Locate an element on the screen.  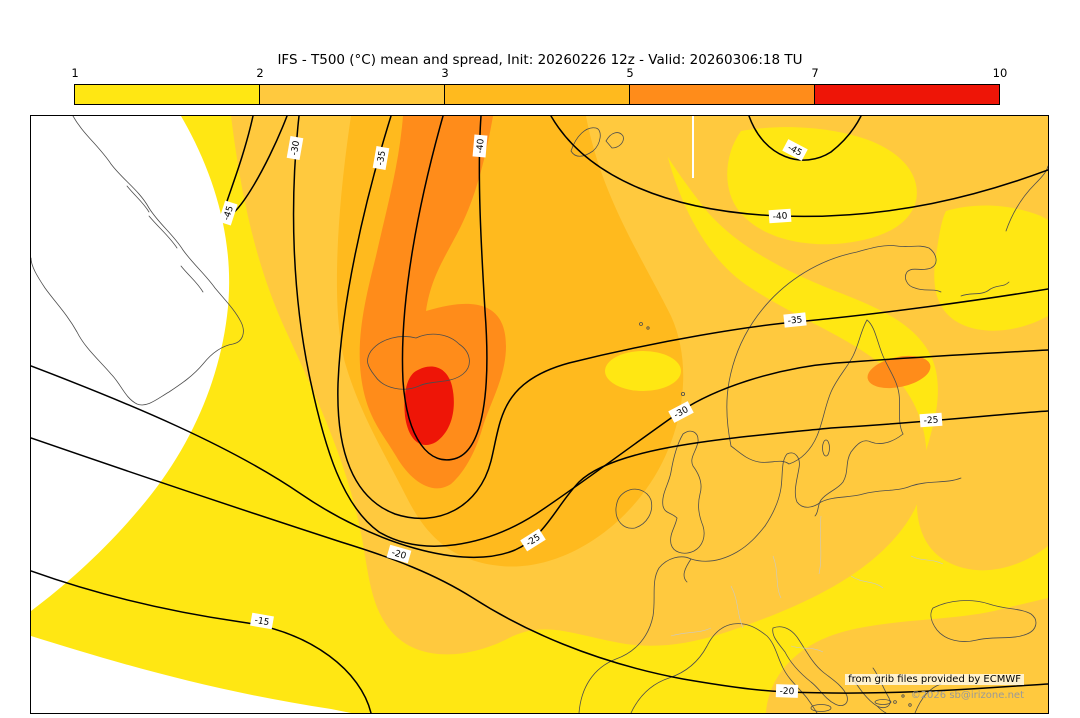
contour-label-minus30-top: -30 is located at coordinates (295, 148).